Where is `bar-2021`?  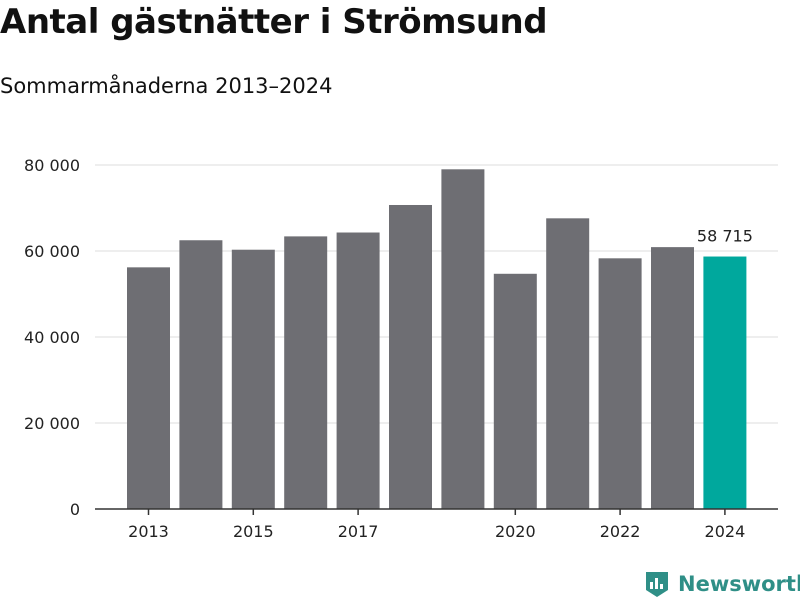
bar-2021 is located at coordinates (568, 363).